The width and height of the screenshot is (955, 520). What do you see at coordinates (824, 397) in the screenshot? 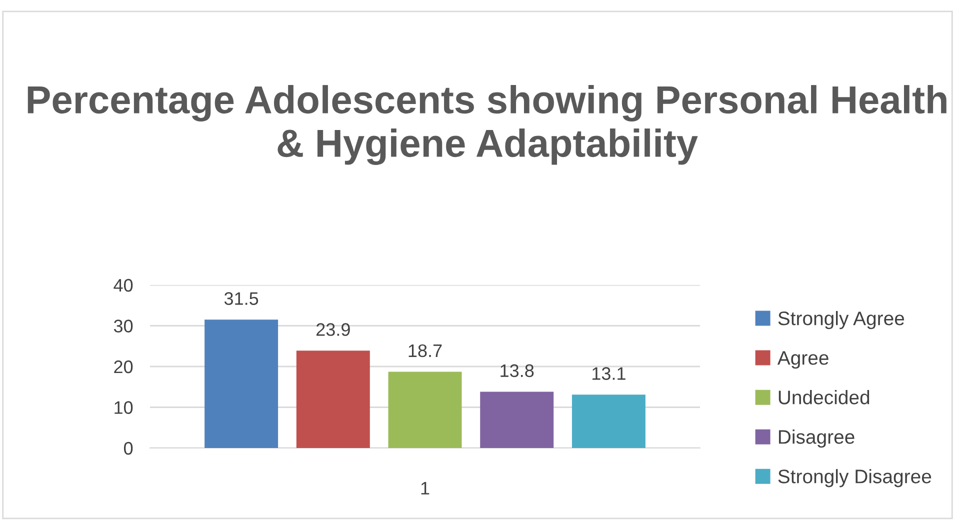
I see `legend-label: Undecided` at bounding box center [824, 397].